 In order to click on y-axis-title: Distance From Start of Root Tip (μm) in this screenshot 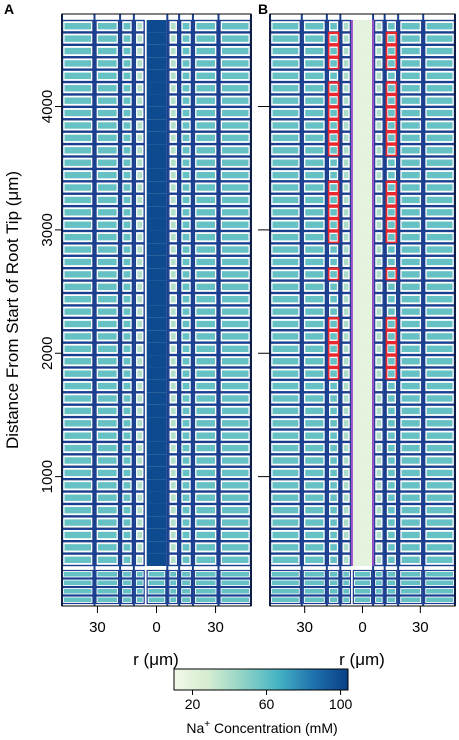, I will do `click(12, 310)`.